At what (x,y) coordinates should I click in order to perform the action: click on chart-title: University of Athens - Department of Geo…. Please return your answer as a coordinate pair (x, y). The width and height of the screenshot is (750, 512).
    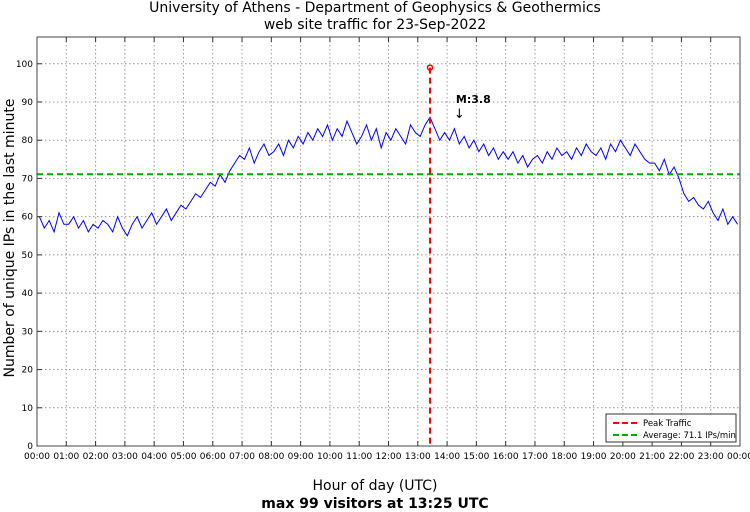
    Looking at the image, I should click on (375, 8).